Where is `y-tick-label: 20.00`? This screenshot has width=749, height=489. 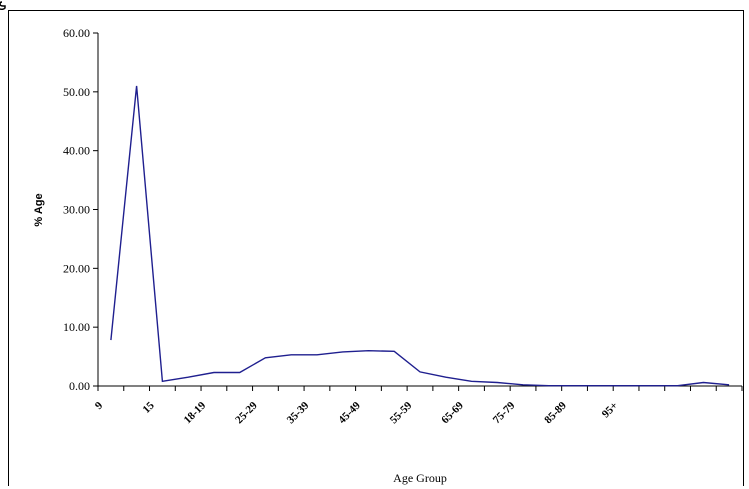 y-tick-label: 20.00 is located at coordinates (76, 268).